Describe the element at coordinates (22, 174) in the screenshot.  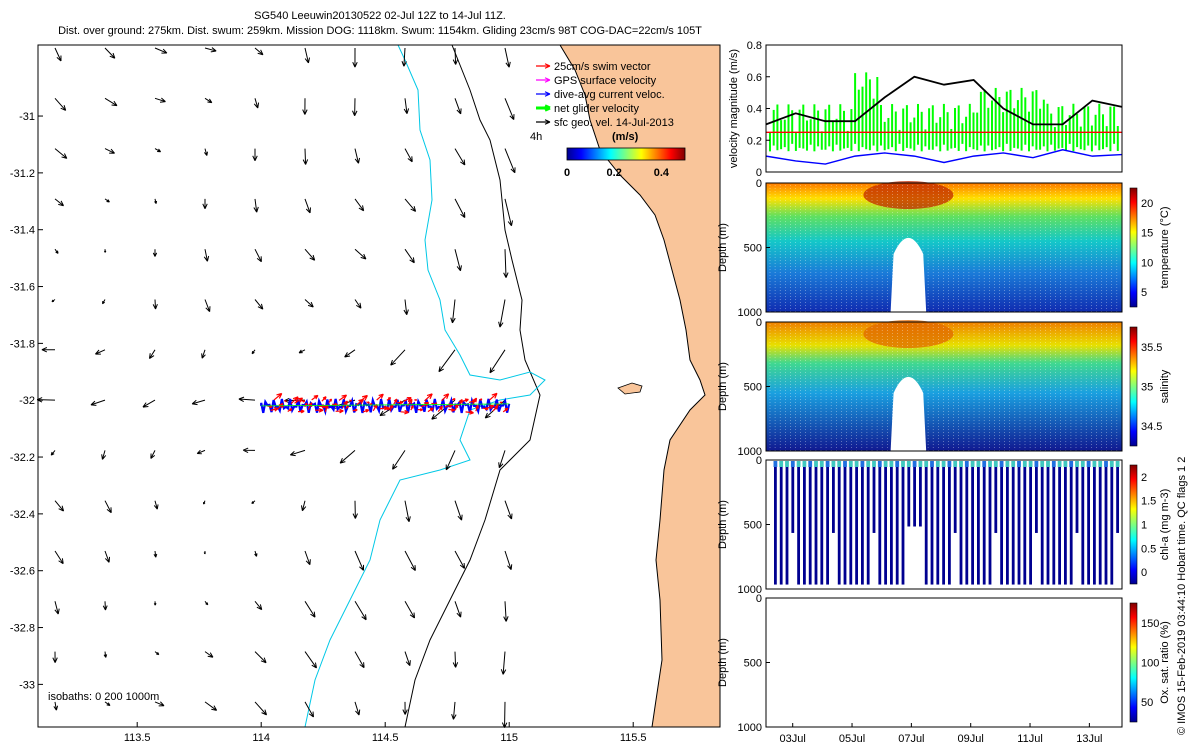
I see `map-ytick-label: -31.2` at that location.